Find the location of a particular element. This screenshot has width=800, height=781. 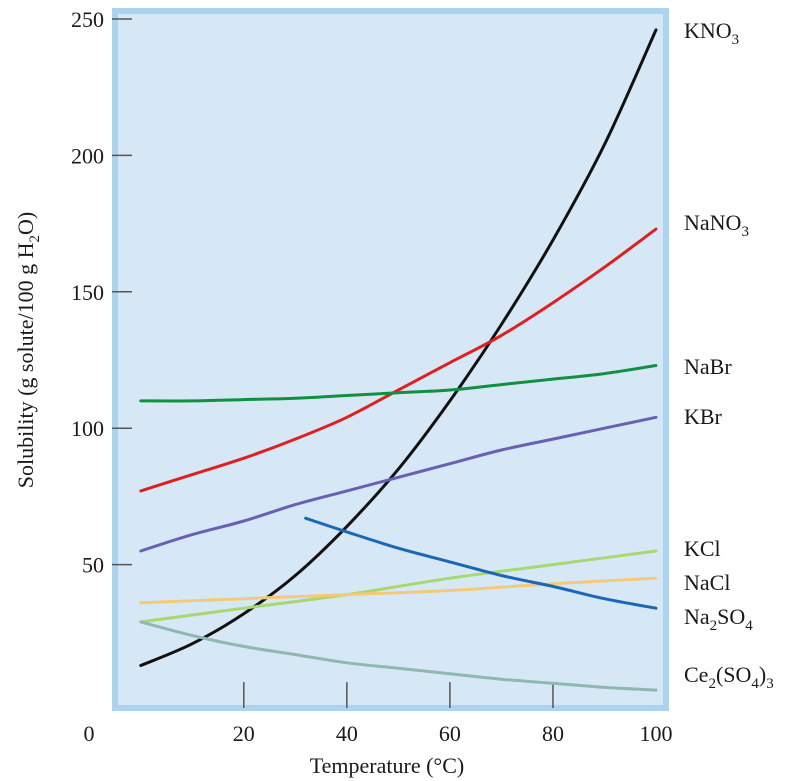

series-line-nacl is located at coordinates (398, 590).